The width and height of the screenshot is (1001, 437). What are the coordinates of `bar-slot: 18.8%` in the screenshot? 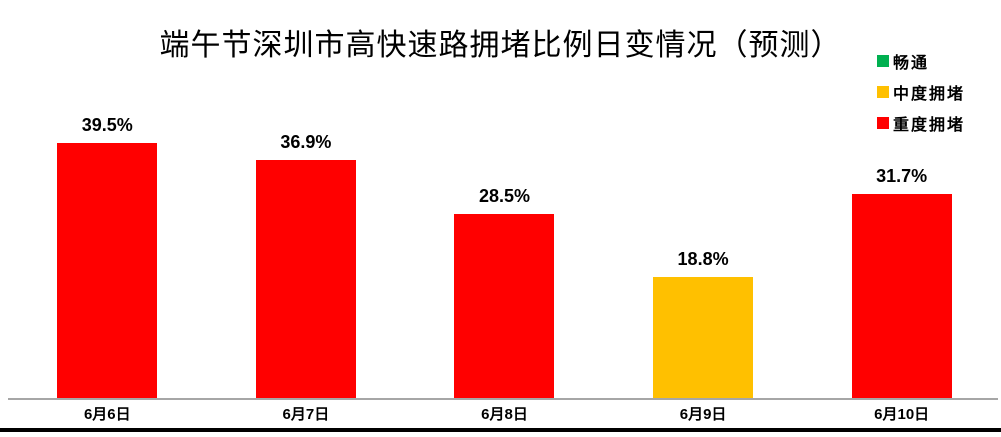 It's located at (703, 249).